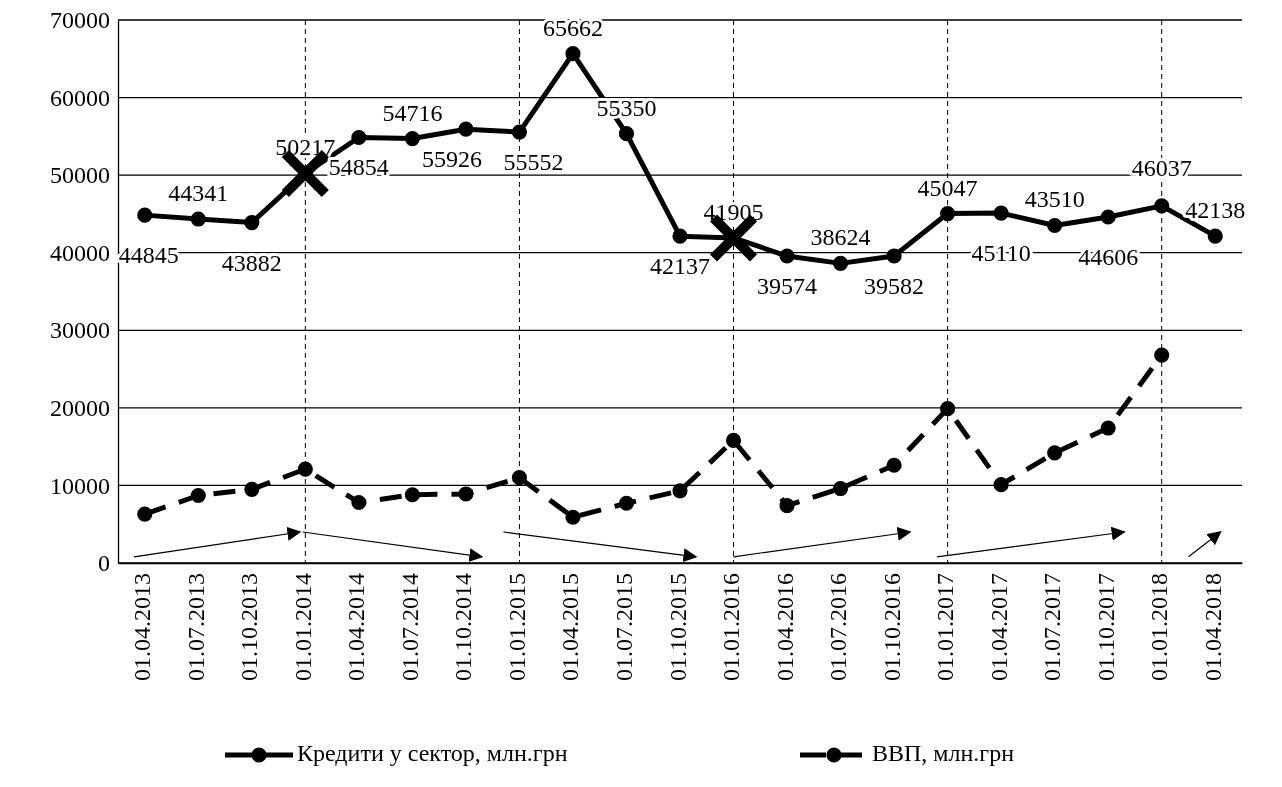  I want to click on x-tick-label: 01.04.2014, so click(356, 627).